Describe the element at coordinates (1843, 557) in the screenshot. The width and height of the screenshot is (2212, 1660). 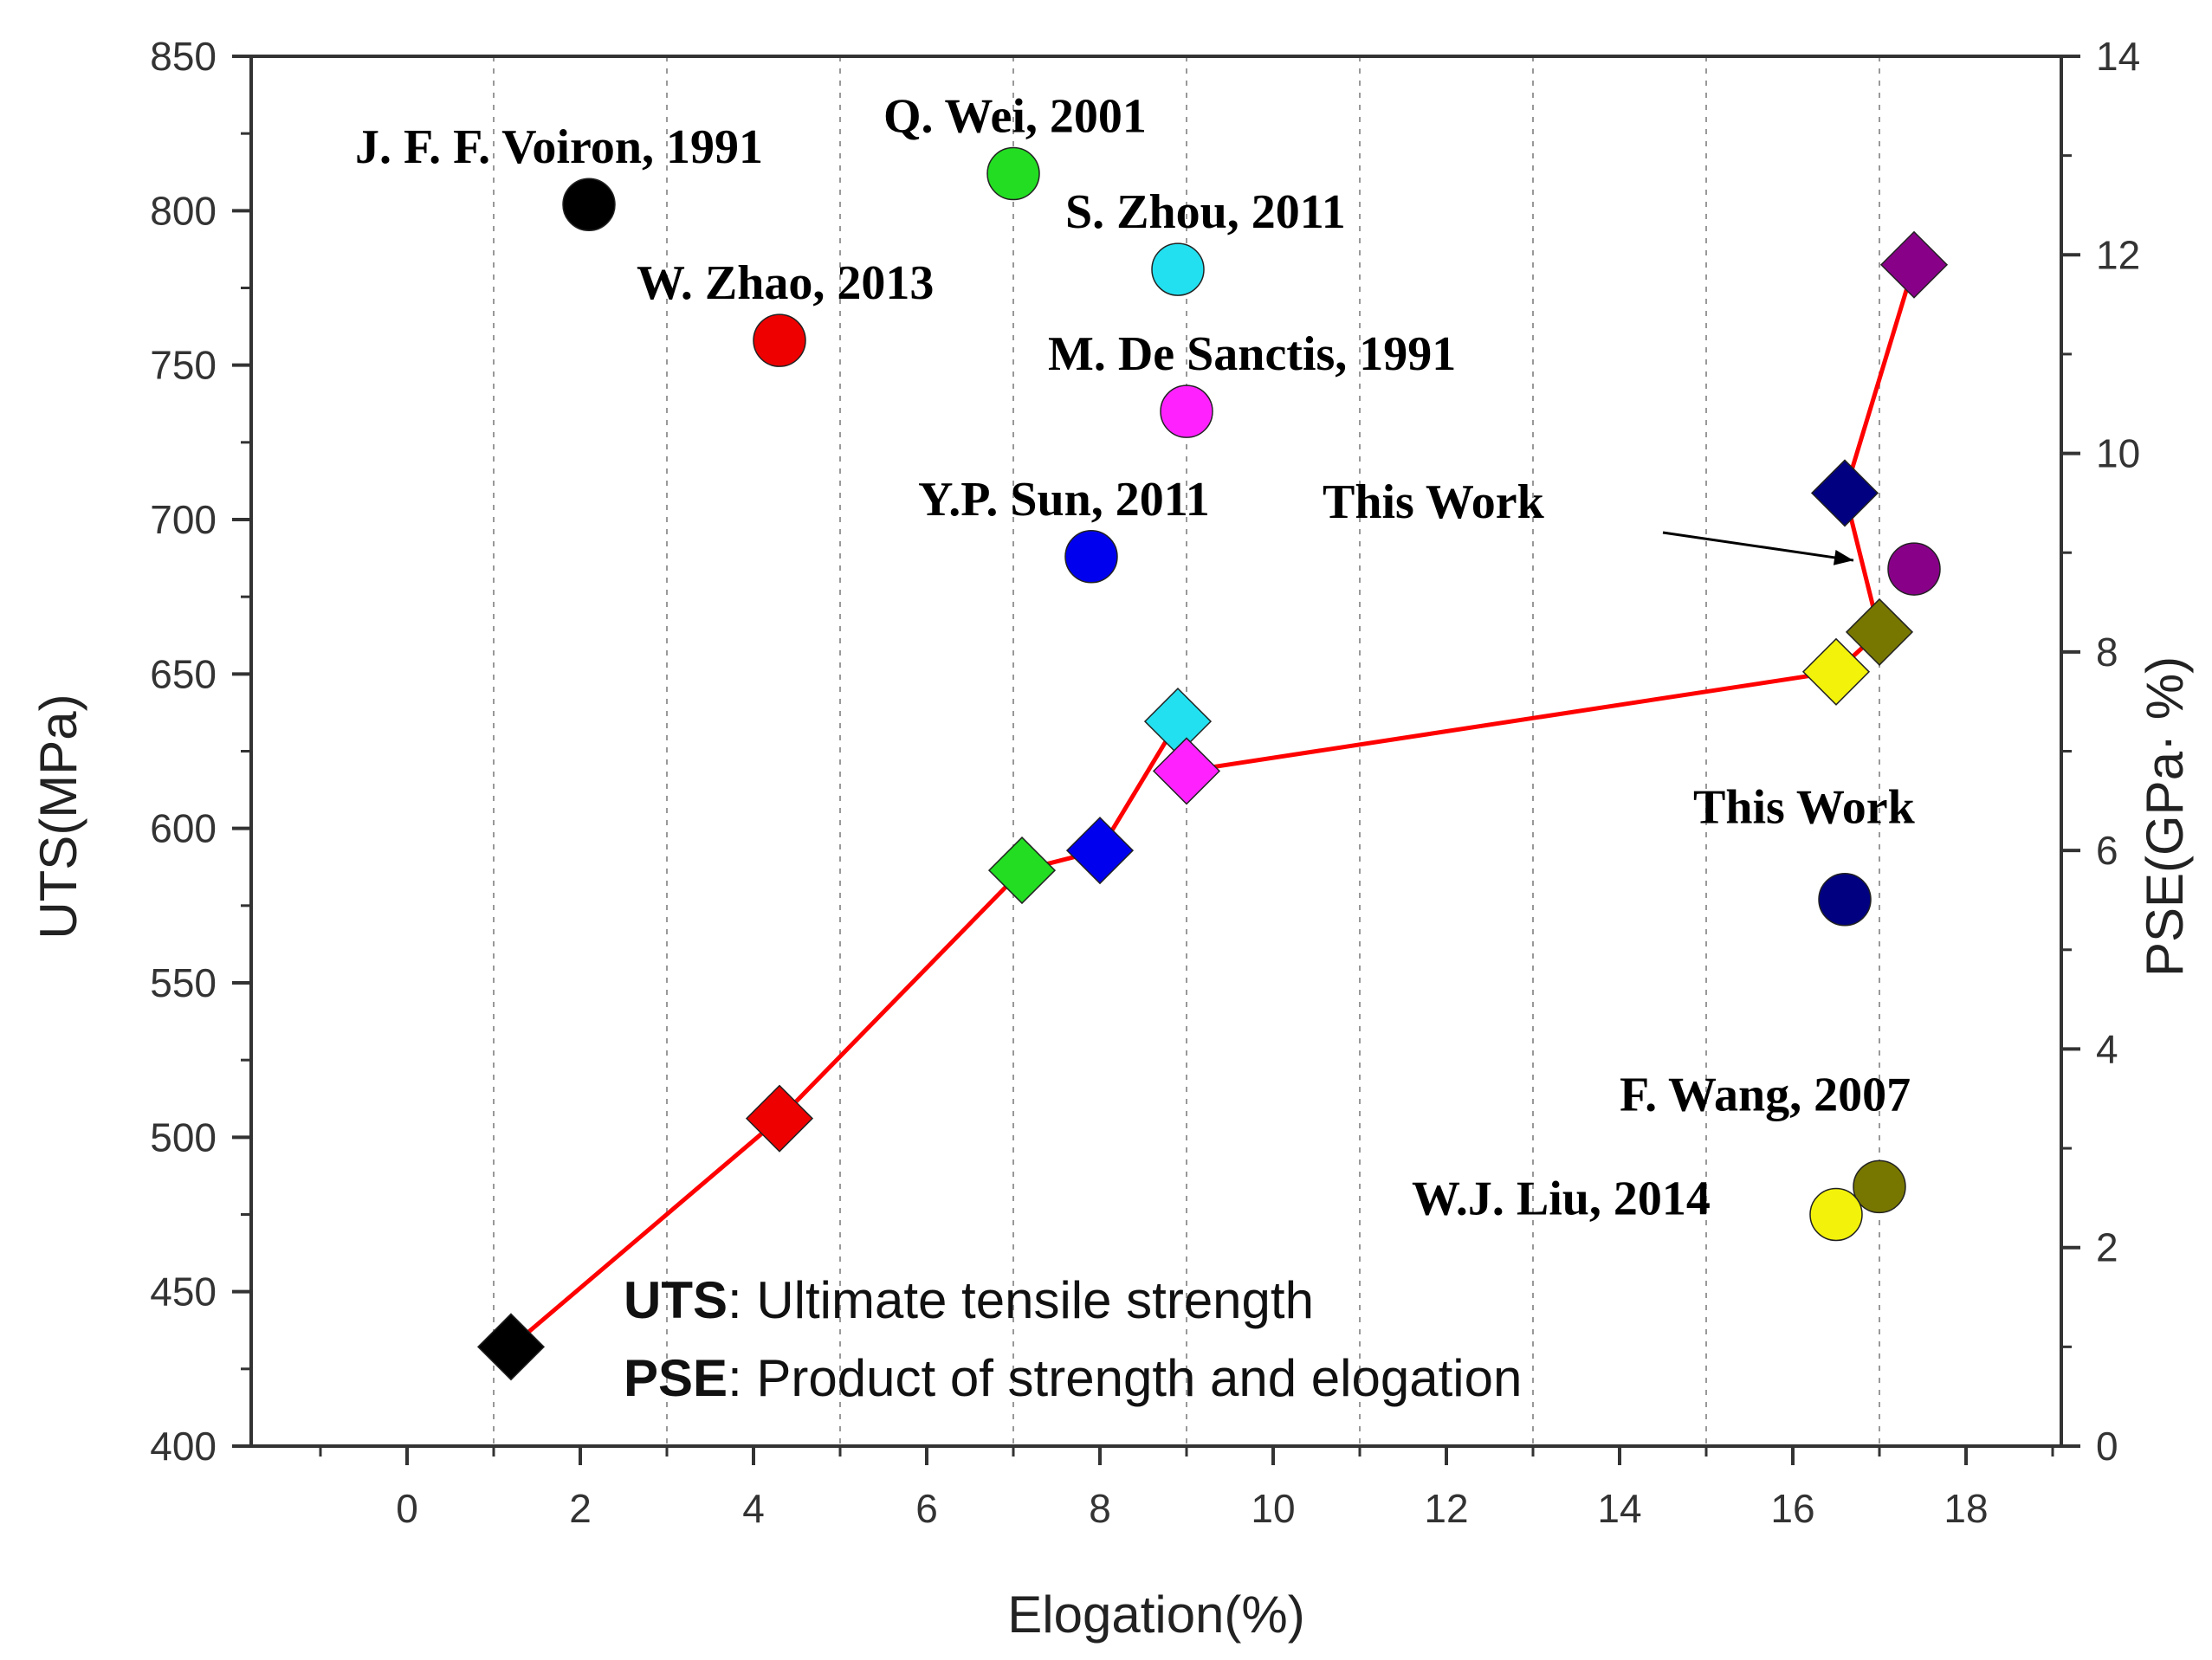
I see `annotation-arrow-head` at that location.